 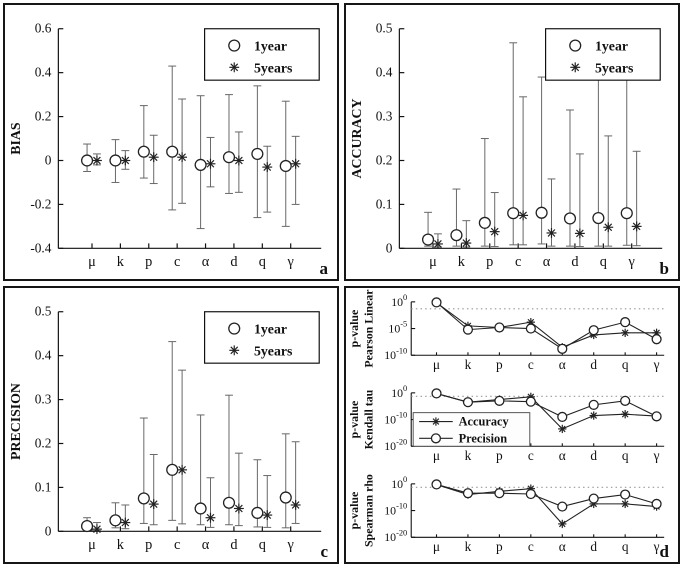 I want to click on y-tick-label: -0.4, so click(x=40, y=247).